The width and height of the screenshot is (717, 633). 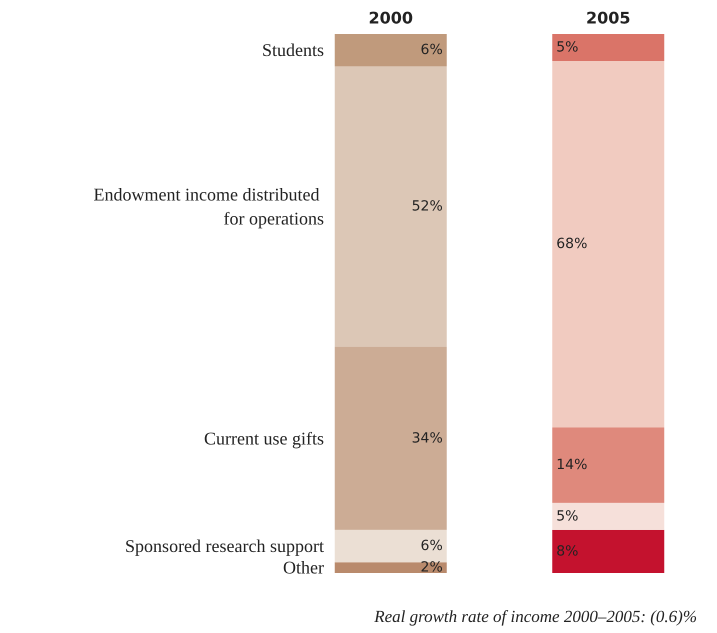 What do you see at coordinates (209, 206) in the screenshot?
I see `series-label: Endowment income distributed for operations` at bounding box center [209, 206].